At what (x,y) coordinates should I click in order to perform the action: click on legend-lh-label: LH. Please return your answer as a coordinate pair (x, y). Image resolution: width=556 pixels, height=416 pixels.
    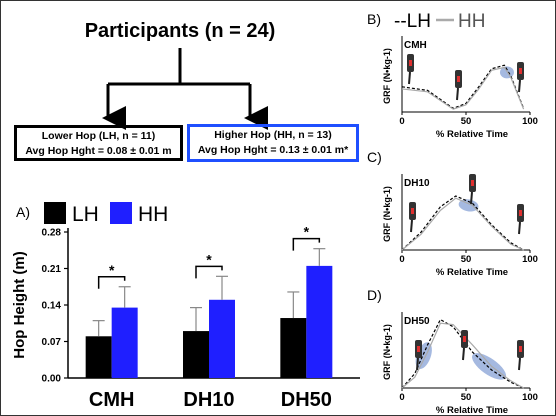
    Looking at the image, I should click on (85, 214).